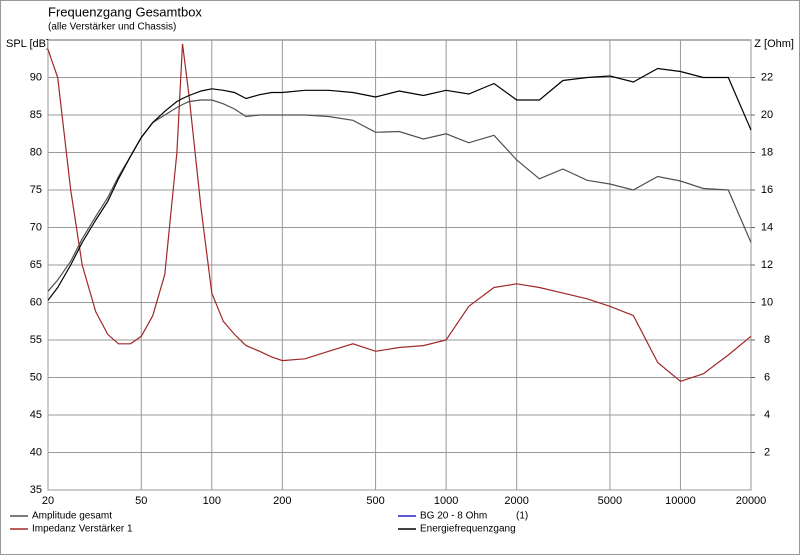 This screenshot has width=800, height=555. What do you see at coordinates (522, 516) in the screenshot?
I see `legend-note: (1)` at bounding box center [522, 516].